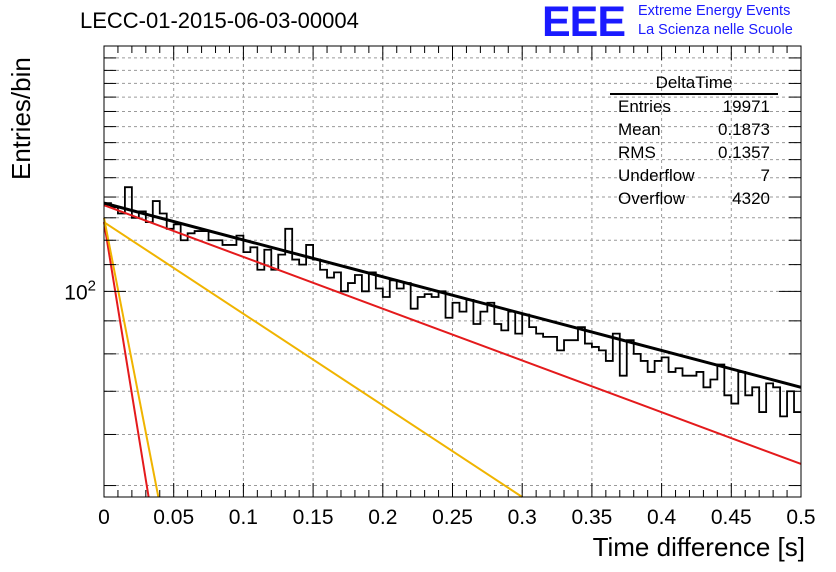 The width and height of the screenshot is (836, 572). Describe the element at coordinates (698, 547) in the screenshot. I see `x-axis-label: Time difference [s]` at that location.